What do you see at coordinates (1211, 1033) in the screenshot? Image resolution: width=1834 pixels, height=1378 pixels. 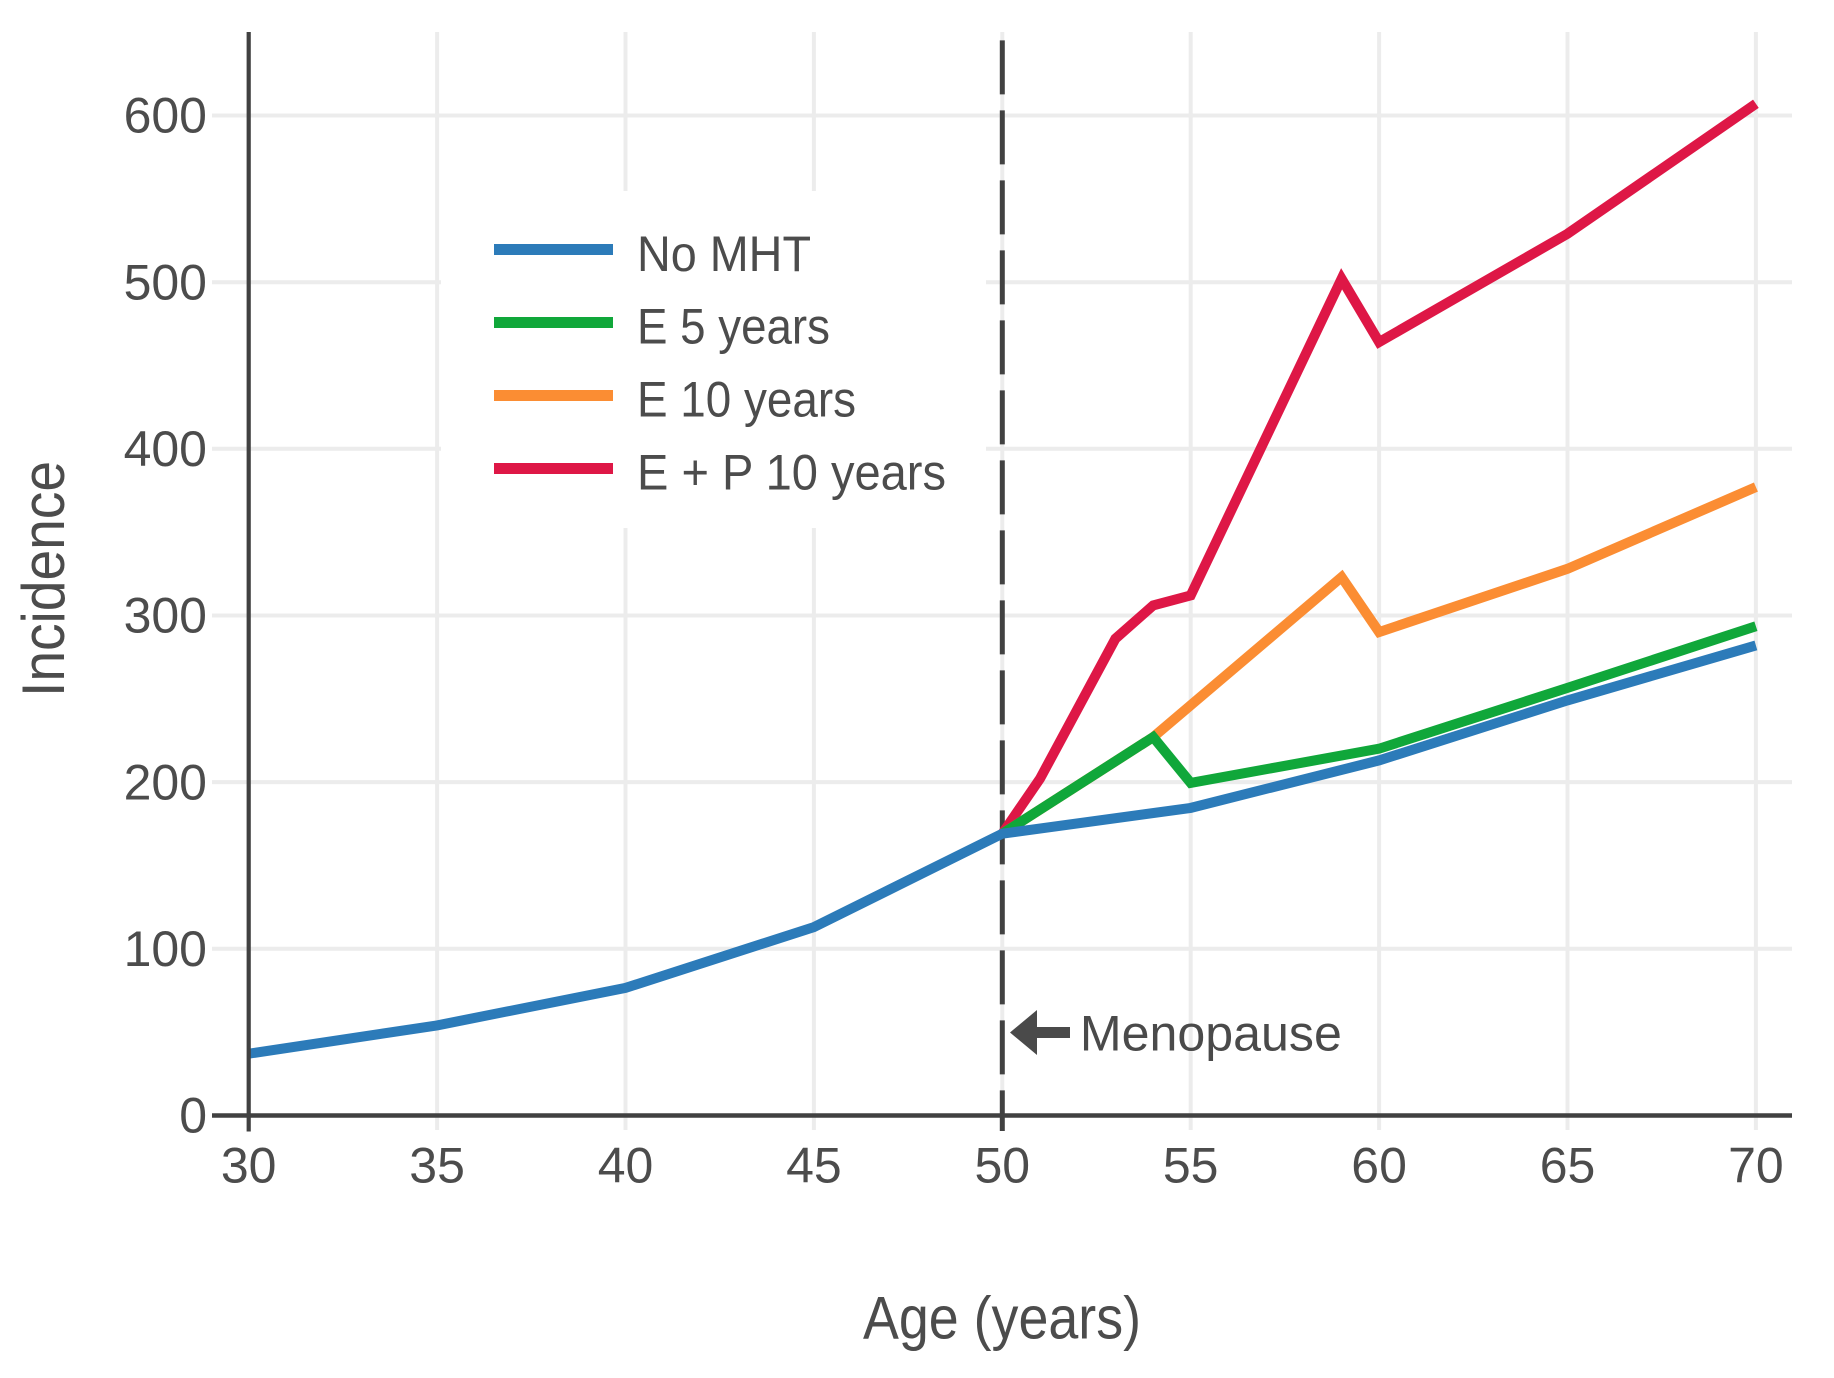 I see `svg-text: Menopause` at bounding box center [1211, 1033].